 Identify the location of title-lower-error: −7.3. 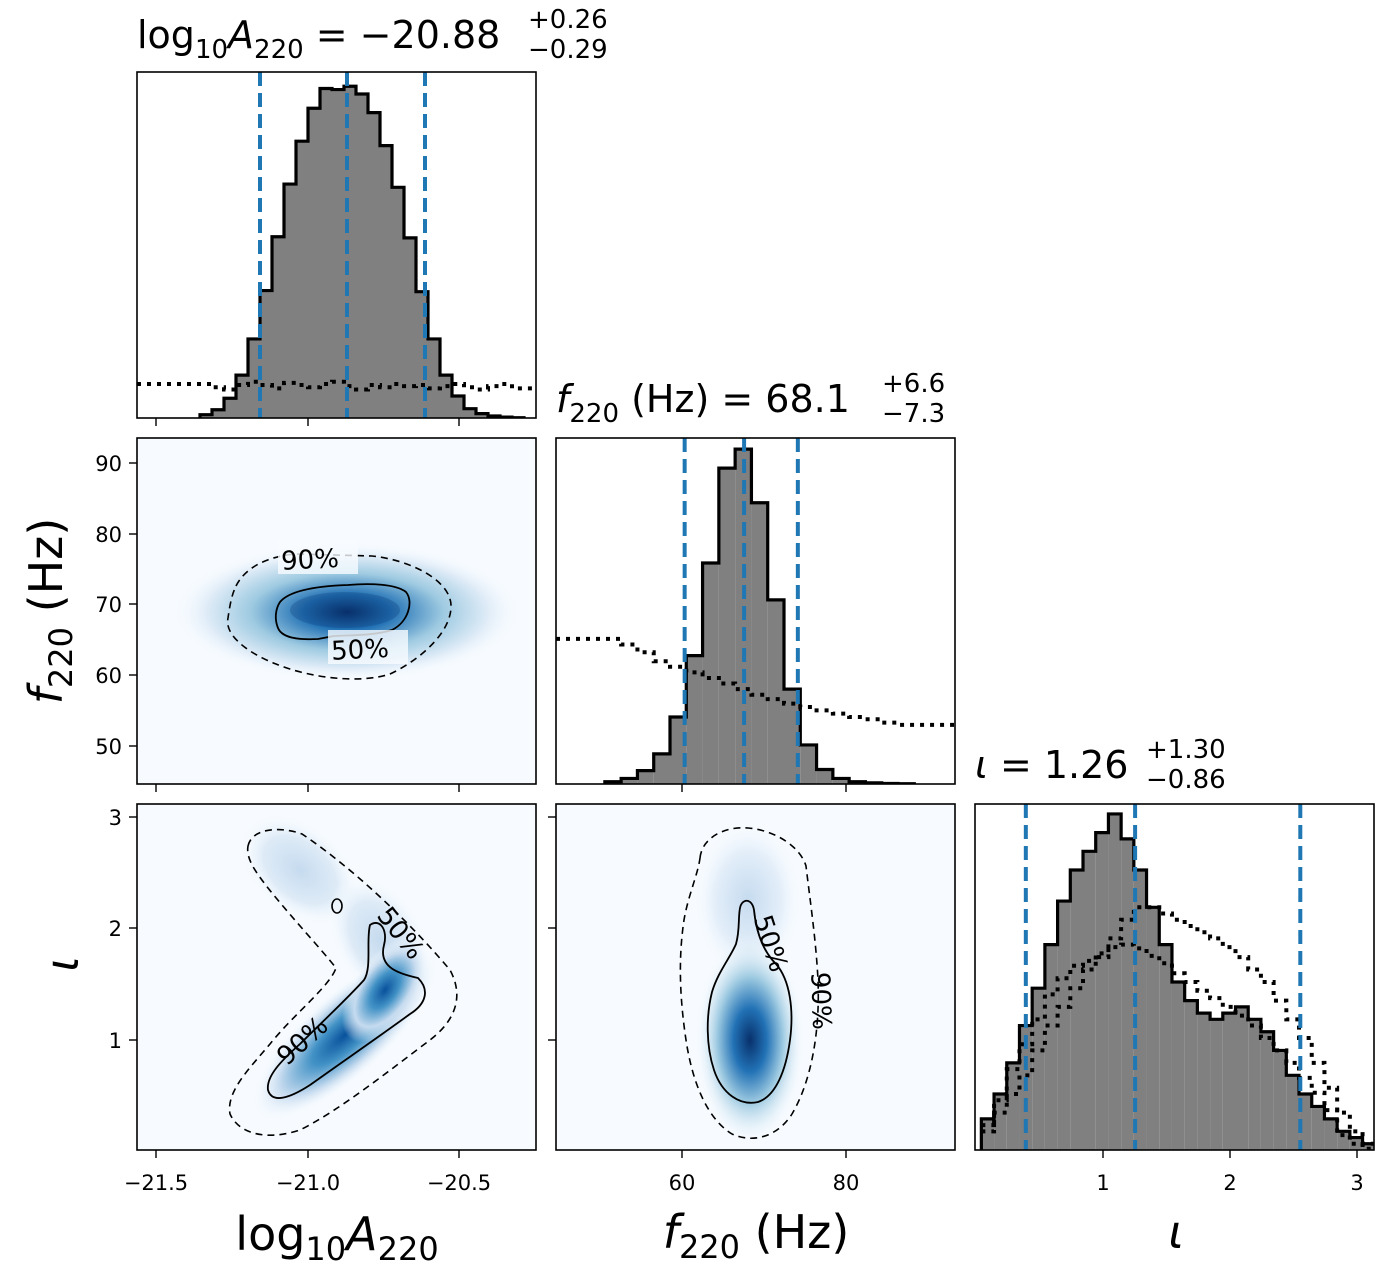
(913, 414).